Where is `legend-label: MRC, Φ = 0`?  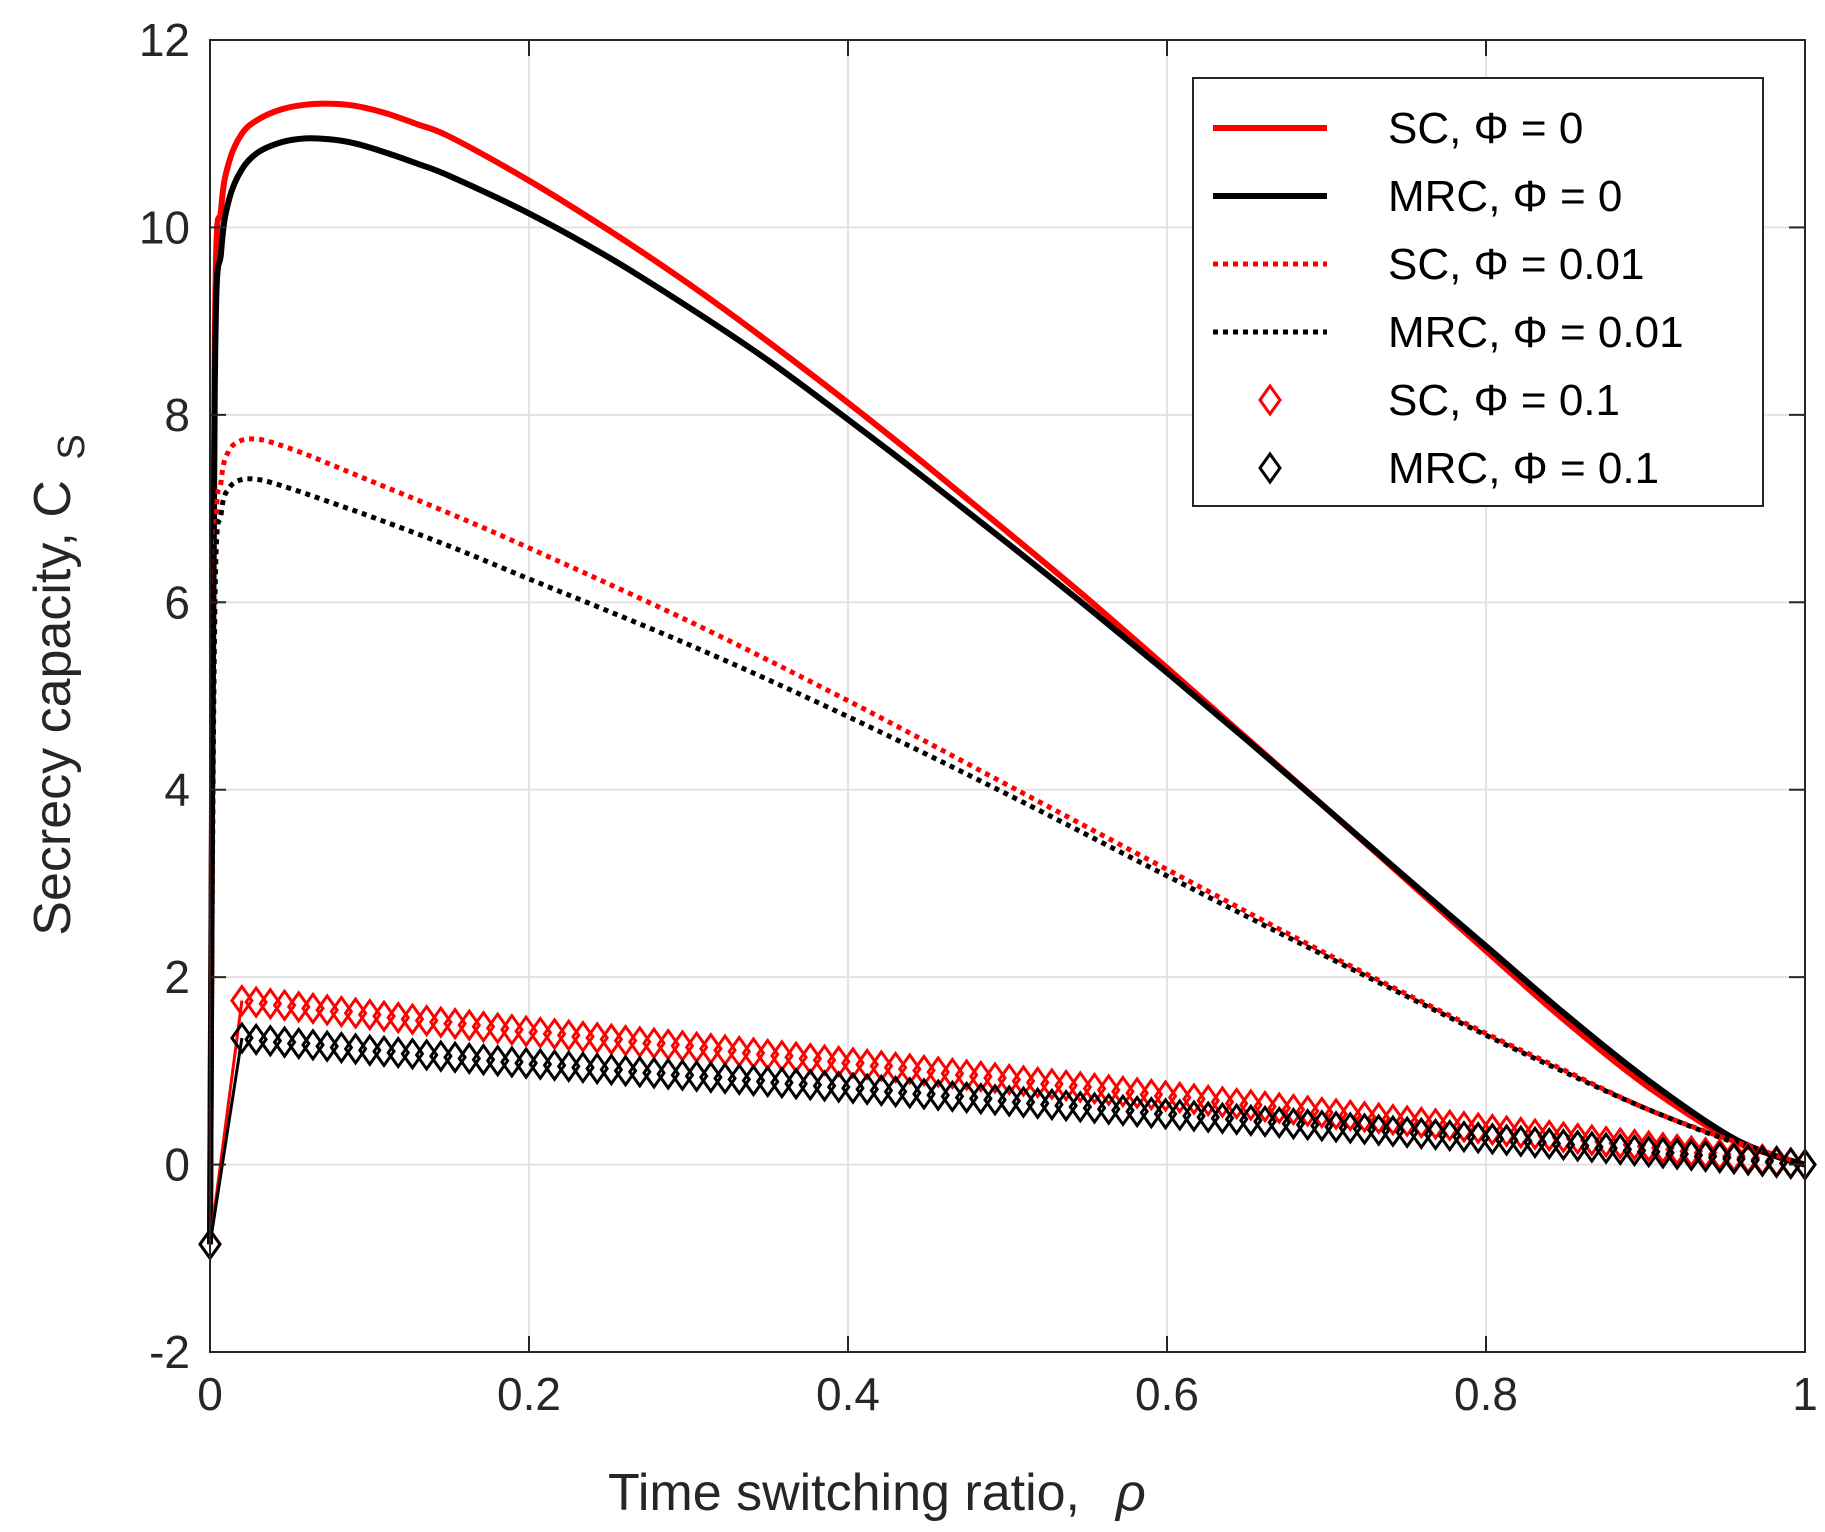 legend-label: MRC, Φ = 0 is located at coordinates (1505, 196).